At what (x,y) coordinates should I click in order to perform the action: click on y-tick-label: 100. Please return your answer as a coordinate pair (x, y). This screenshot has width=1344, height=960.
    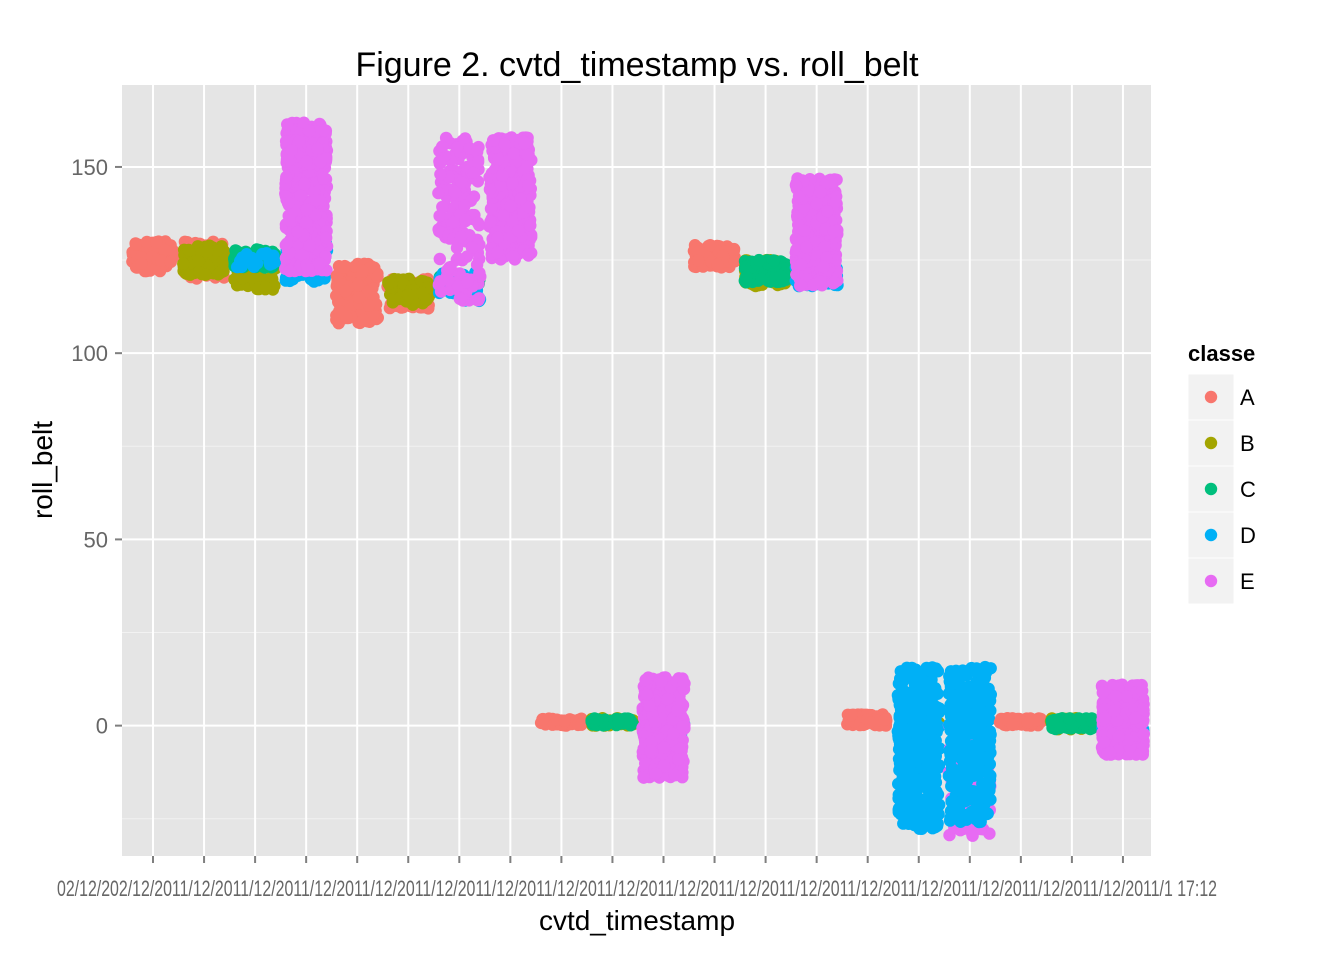
    Looking at the image, I should click on (89, 353).